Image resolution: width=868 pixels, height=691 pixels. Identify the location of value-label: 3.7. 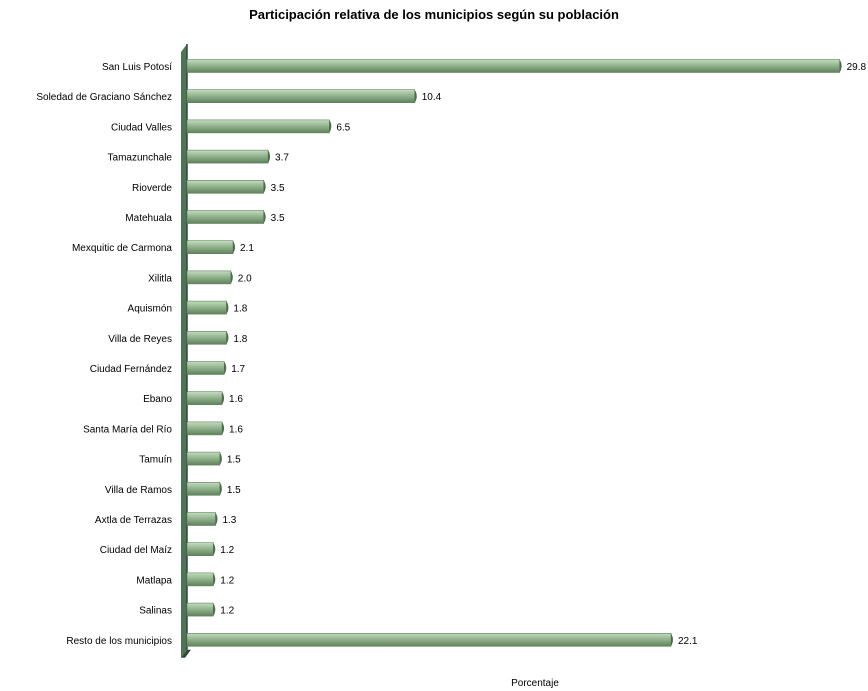
(282, 158).